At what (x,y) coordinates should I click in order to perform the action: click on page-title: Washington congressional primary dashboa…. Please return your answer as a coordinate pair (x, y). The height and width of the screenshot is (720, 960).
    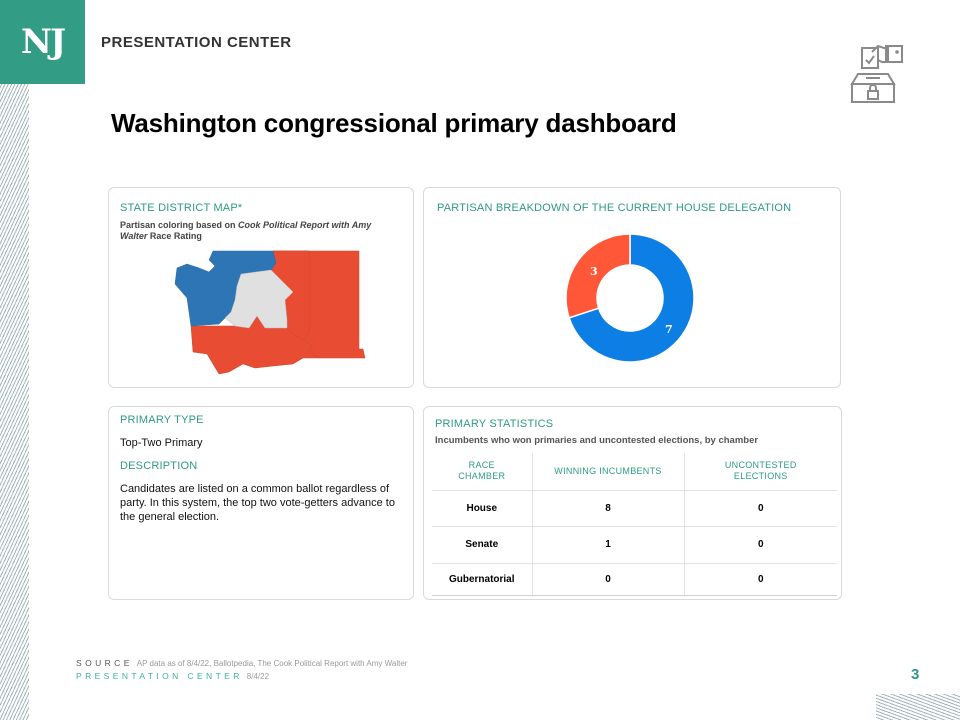
    Looking at the image, I should click on (394, 123).